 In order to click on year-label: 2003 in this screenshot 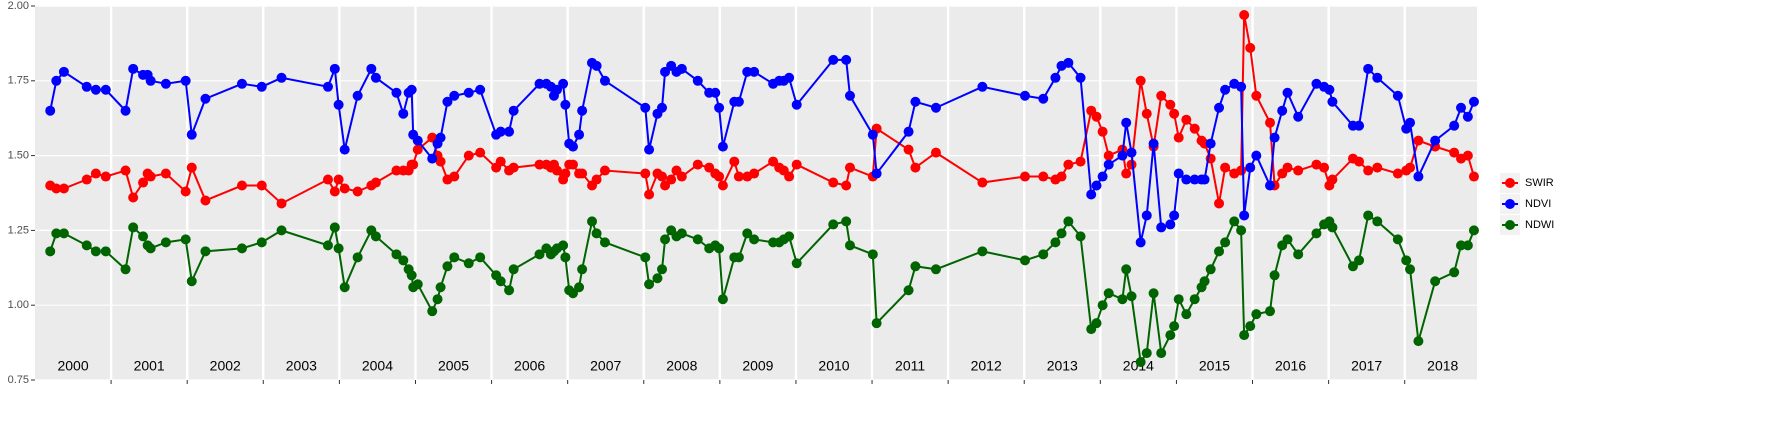, I will do `click(301, 366)`.